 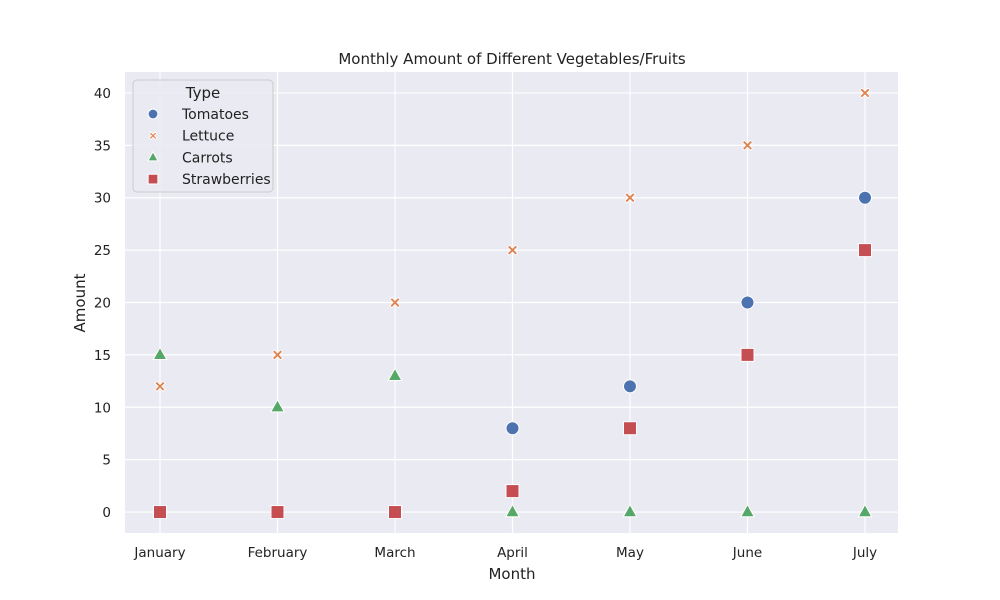 What do you see at coordinates (106, 461) in the screenshot?
I see `y-tick-label: 5` at bounding box center [106, 461].